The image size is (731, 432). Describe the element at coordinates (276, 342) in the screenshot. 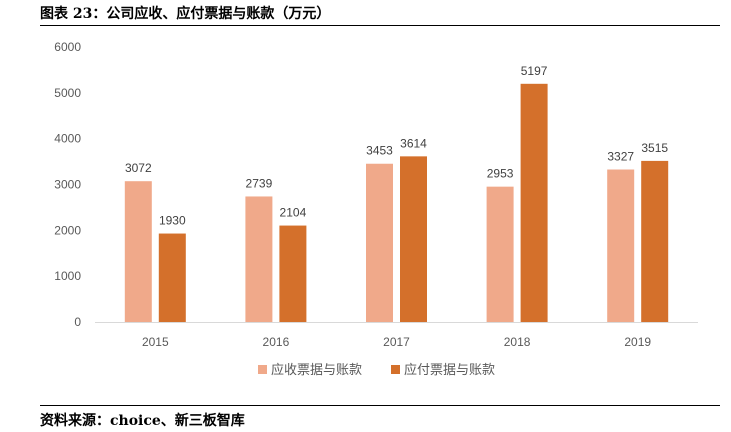

I see `x-tick-label: 2016` at that location.